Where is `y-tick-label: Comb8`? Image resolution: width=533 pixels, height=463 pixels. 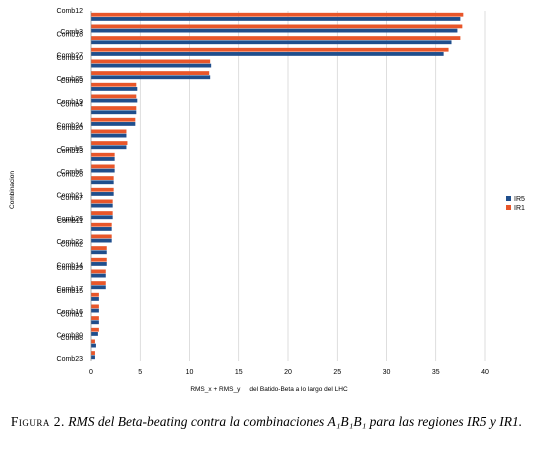 y-tick-label: Comb8 is located at coordinates (71, 338).